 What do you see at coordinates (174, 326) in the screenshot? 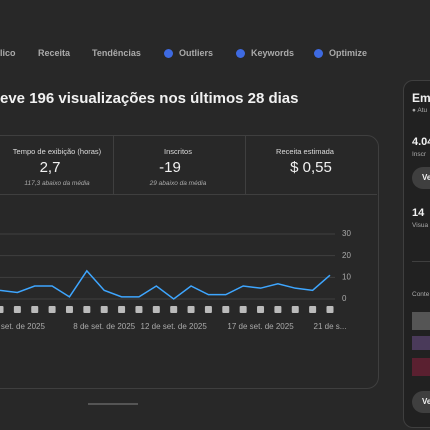
I see `x-tick-label: 12 de set. de 2025` at bounding box center [174, 326].